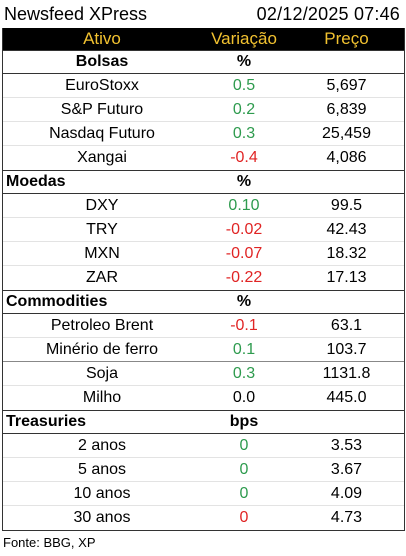  What do you see at coordinates (203, 302) in the screenshot?
I see `section-header-commodities: Commodities %` at bounding box center [203, 302].